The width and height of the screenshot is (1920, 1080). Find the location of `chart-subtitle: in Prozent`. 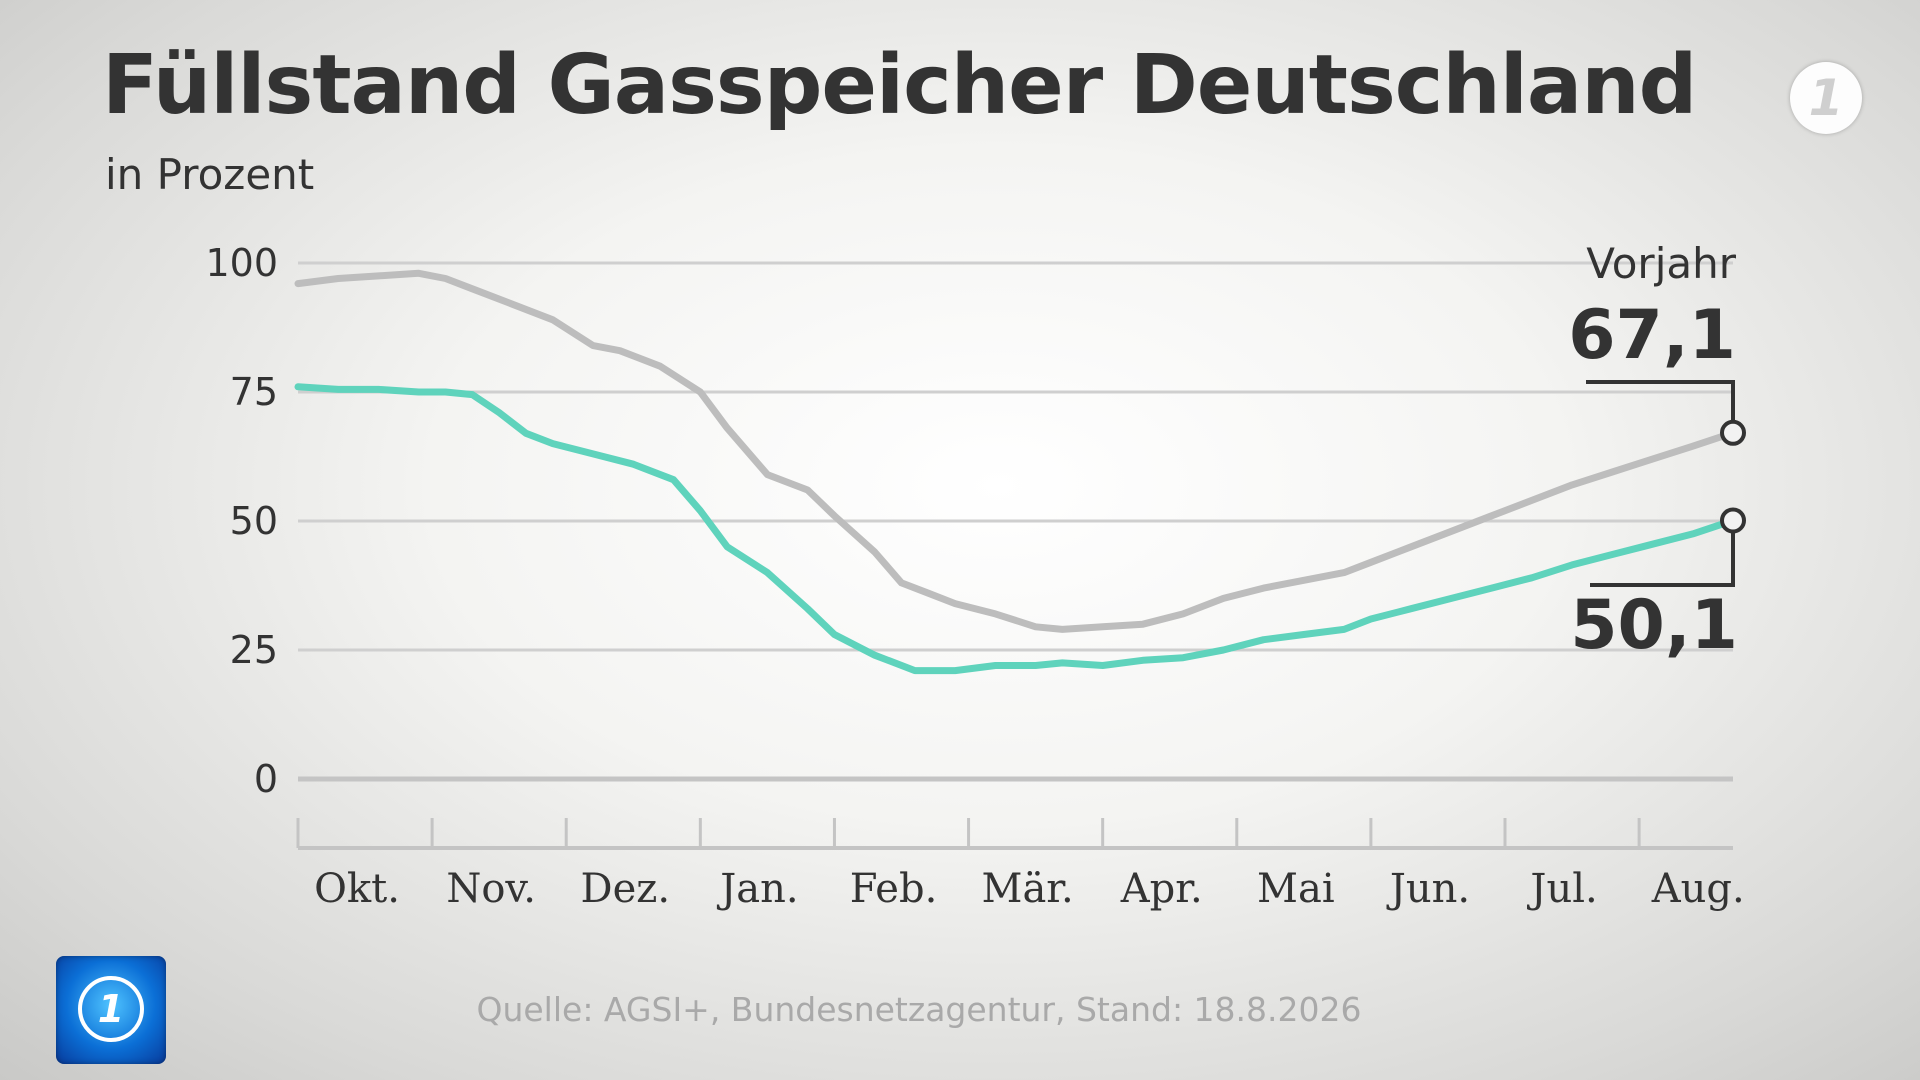

chart-subtitle: in Prozent is located at coordinates (210, 174).